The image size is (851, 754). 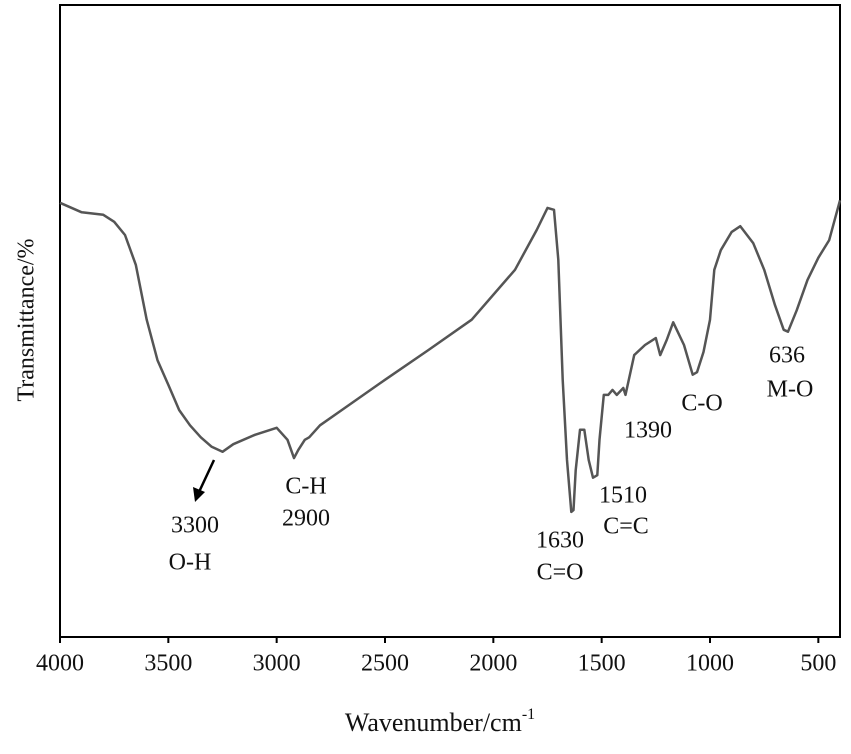 I want to click on x-tick-label: 1500, so click(x=602, y=664).